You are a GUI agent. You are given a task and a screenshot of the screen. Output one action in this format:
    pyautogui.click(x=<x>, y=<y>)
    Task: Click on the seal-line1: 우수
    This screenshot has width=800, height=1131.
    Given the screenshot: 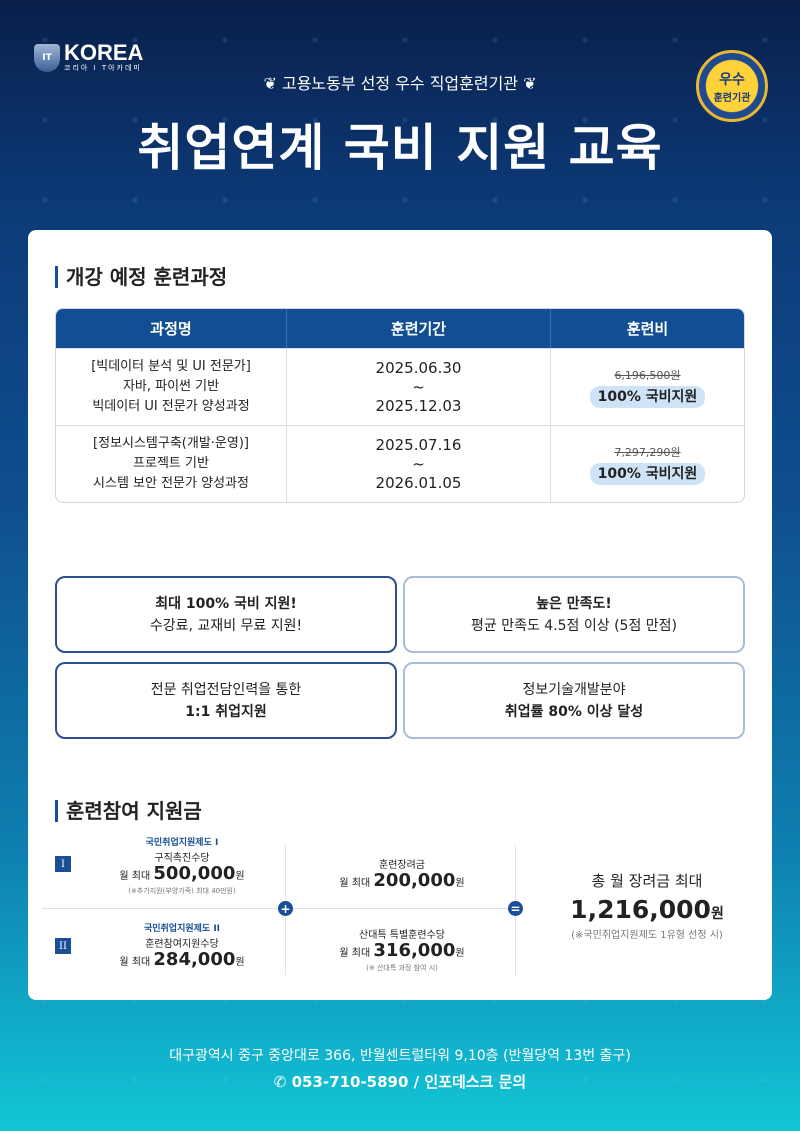 What is the action you would take?
    pyautogui.click(x=732, y=79)
    